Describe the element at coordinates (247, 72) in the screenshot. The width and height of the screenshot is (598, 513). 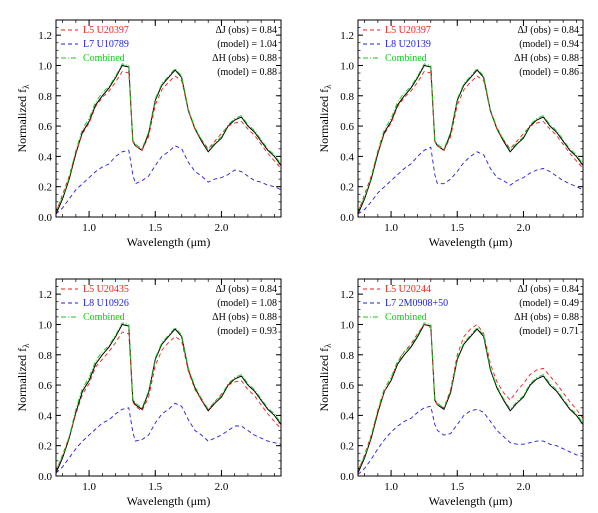
I see `stats-line: (model) = 0.88` at that location.